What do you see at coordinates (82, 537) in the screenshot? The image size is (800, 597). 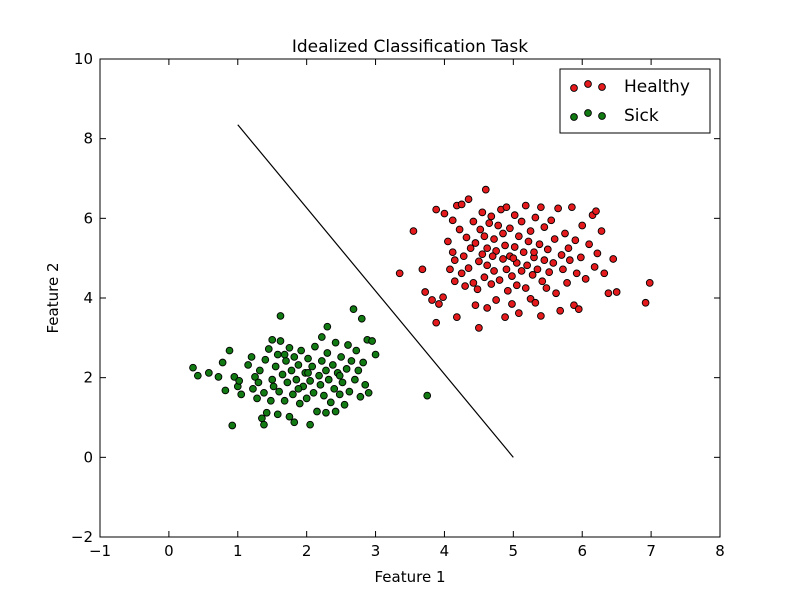 I see `y-tick-label: −2` at bounding box center [82, 537].